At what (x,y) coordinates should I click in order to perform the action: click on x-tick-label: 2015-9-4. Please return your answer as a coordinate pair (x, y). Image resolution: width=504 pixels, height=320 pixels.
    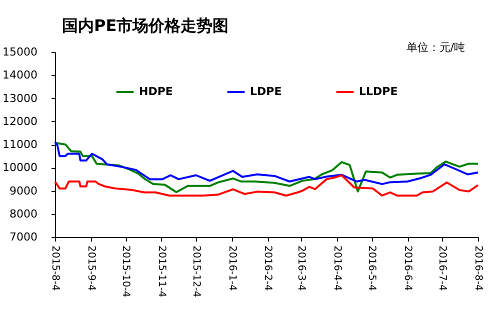
    Looking at the image, I should click on (90, 268).